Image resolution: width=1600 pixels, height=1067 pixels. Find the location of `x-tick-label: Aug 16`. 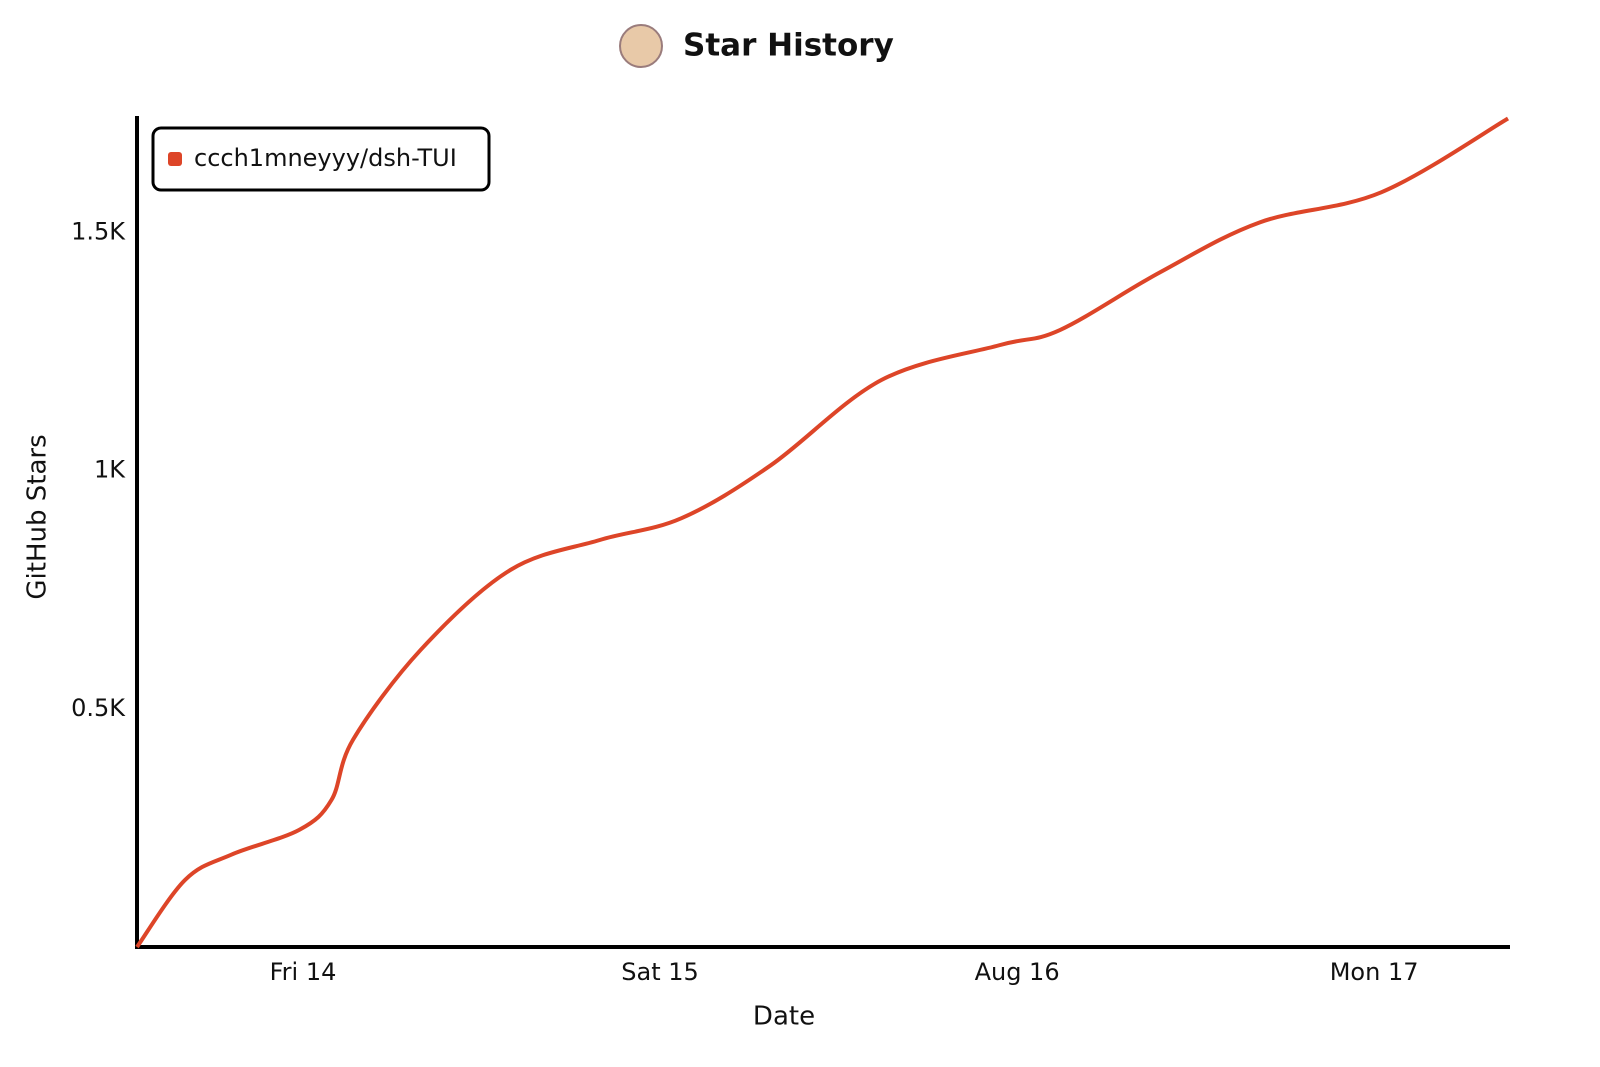

x-tick-label: Aug 16 is located at coordinates (1017, 972).